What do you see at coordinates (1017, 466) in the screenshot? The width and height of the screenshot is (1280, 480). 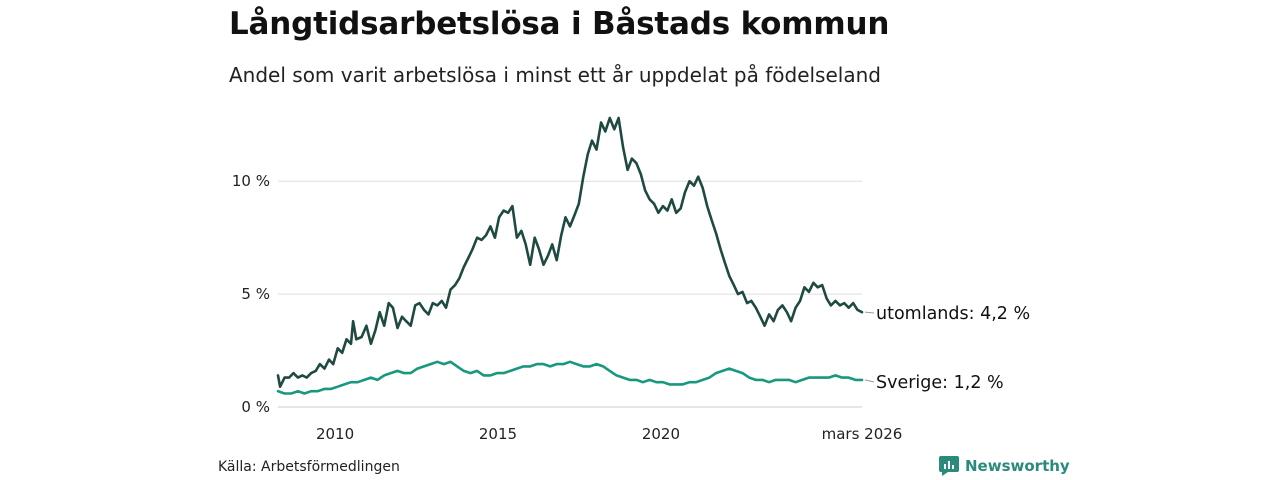 I see `brand-name: Newsworthy` at bounding box center [1017, 466].